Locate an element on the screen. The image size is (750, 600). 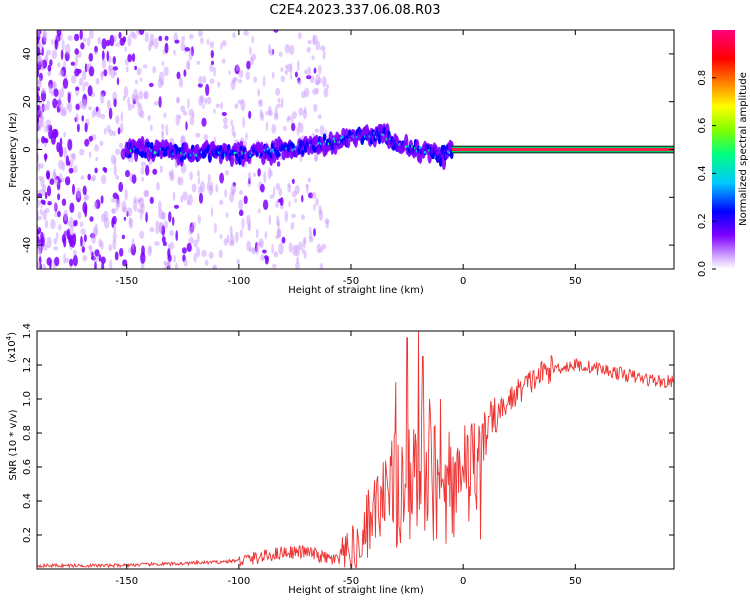
y-tick-label: -40 is located at coordinates (27, 245).